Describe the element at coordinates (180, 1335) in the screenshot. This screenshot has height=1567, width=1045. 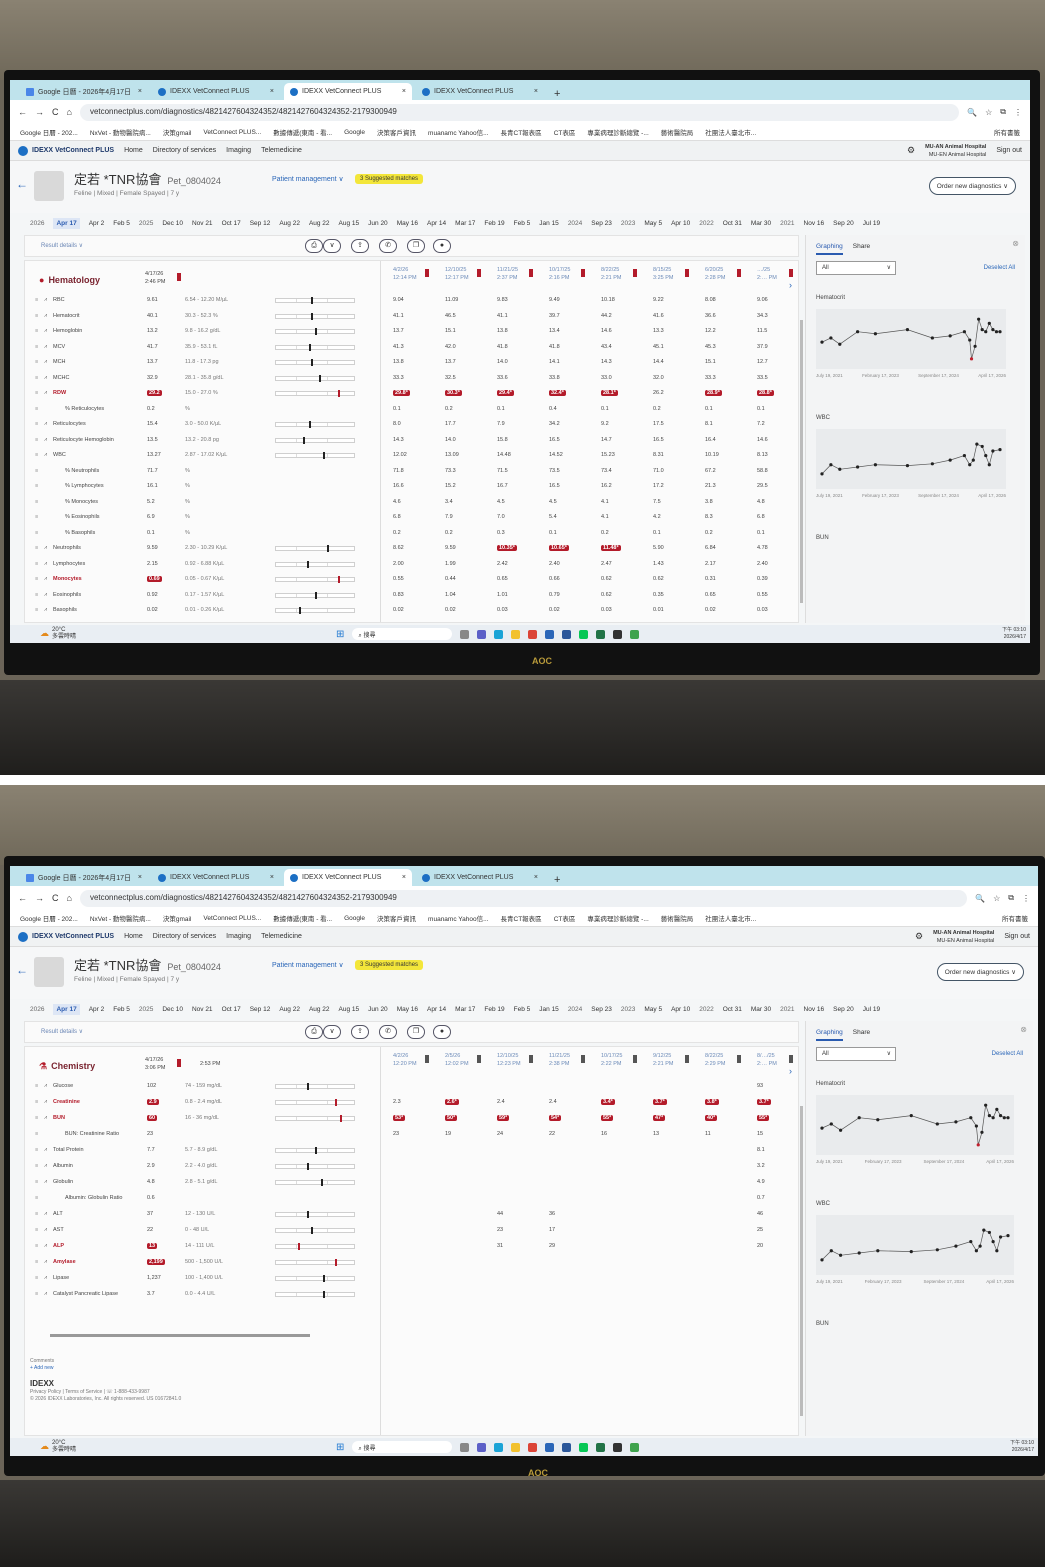
I see `horizontal-scrollbar` at that location.